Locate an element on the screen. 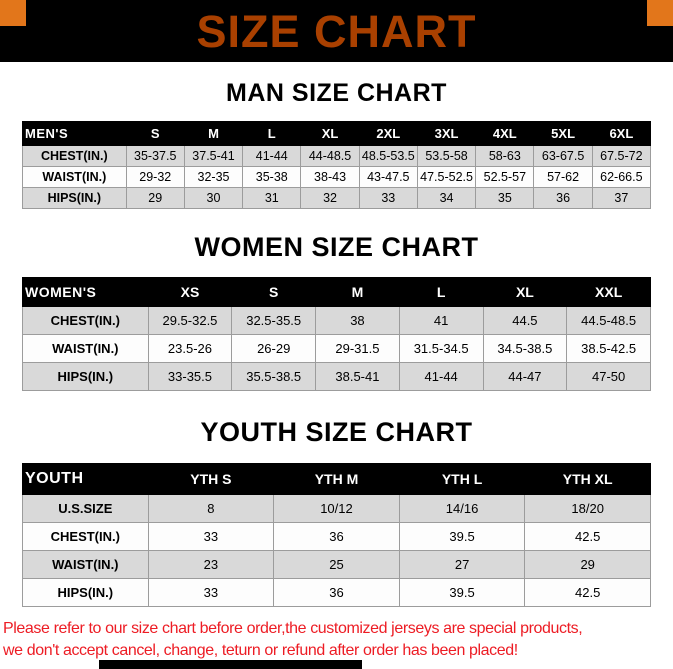 This screenshot has height=669, width=673. size-column-header: 6XL is located at coordinates (621, 133).